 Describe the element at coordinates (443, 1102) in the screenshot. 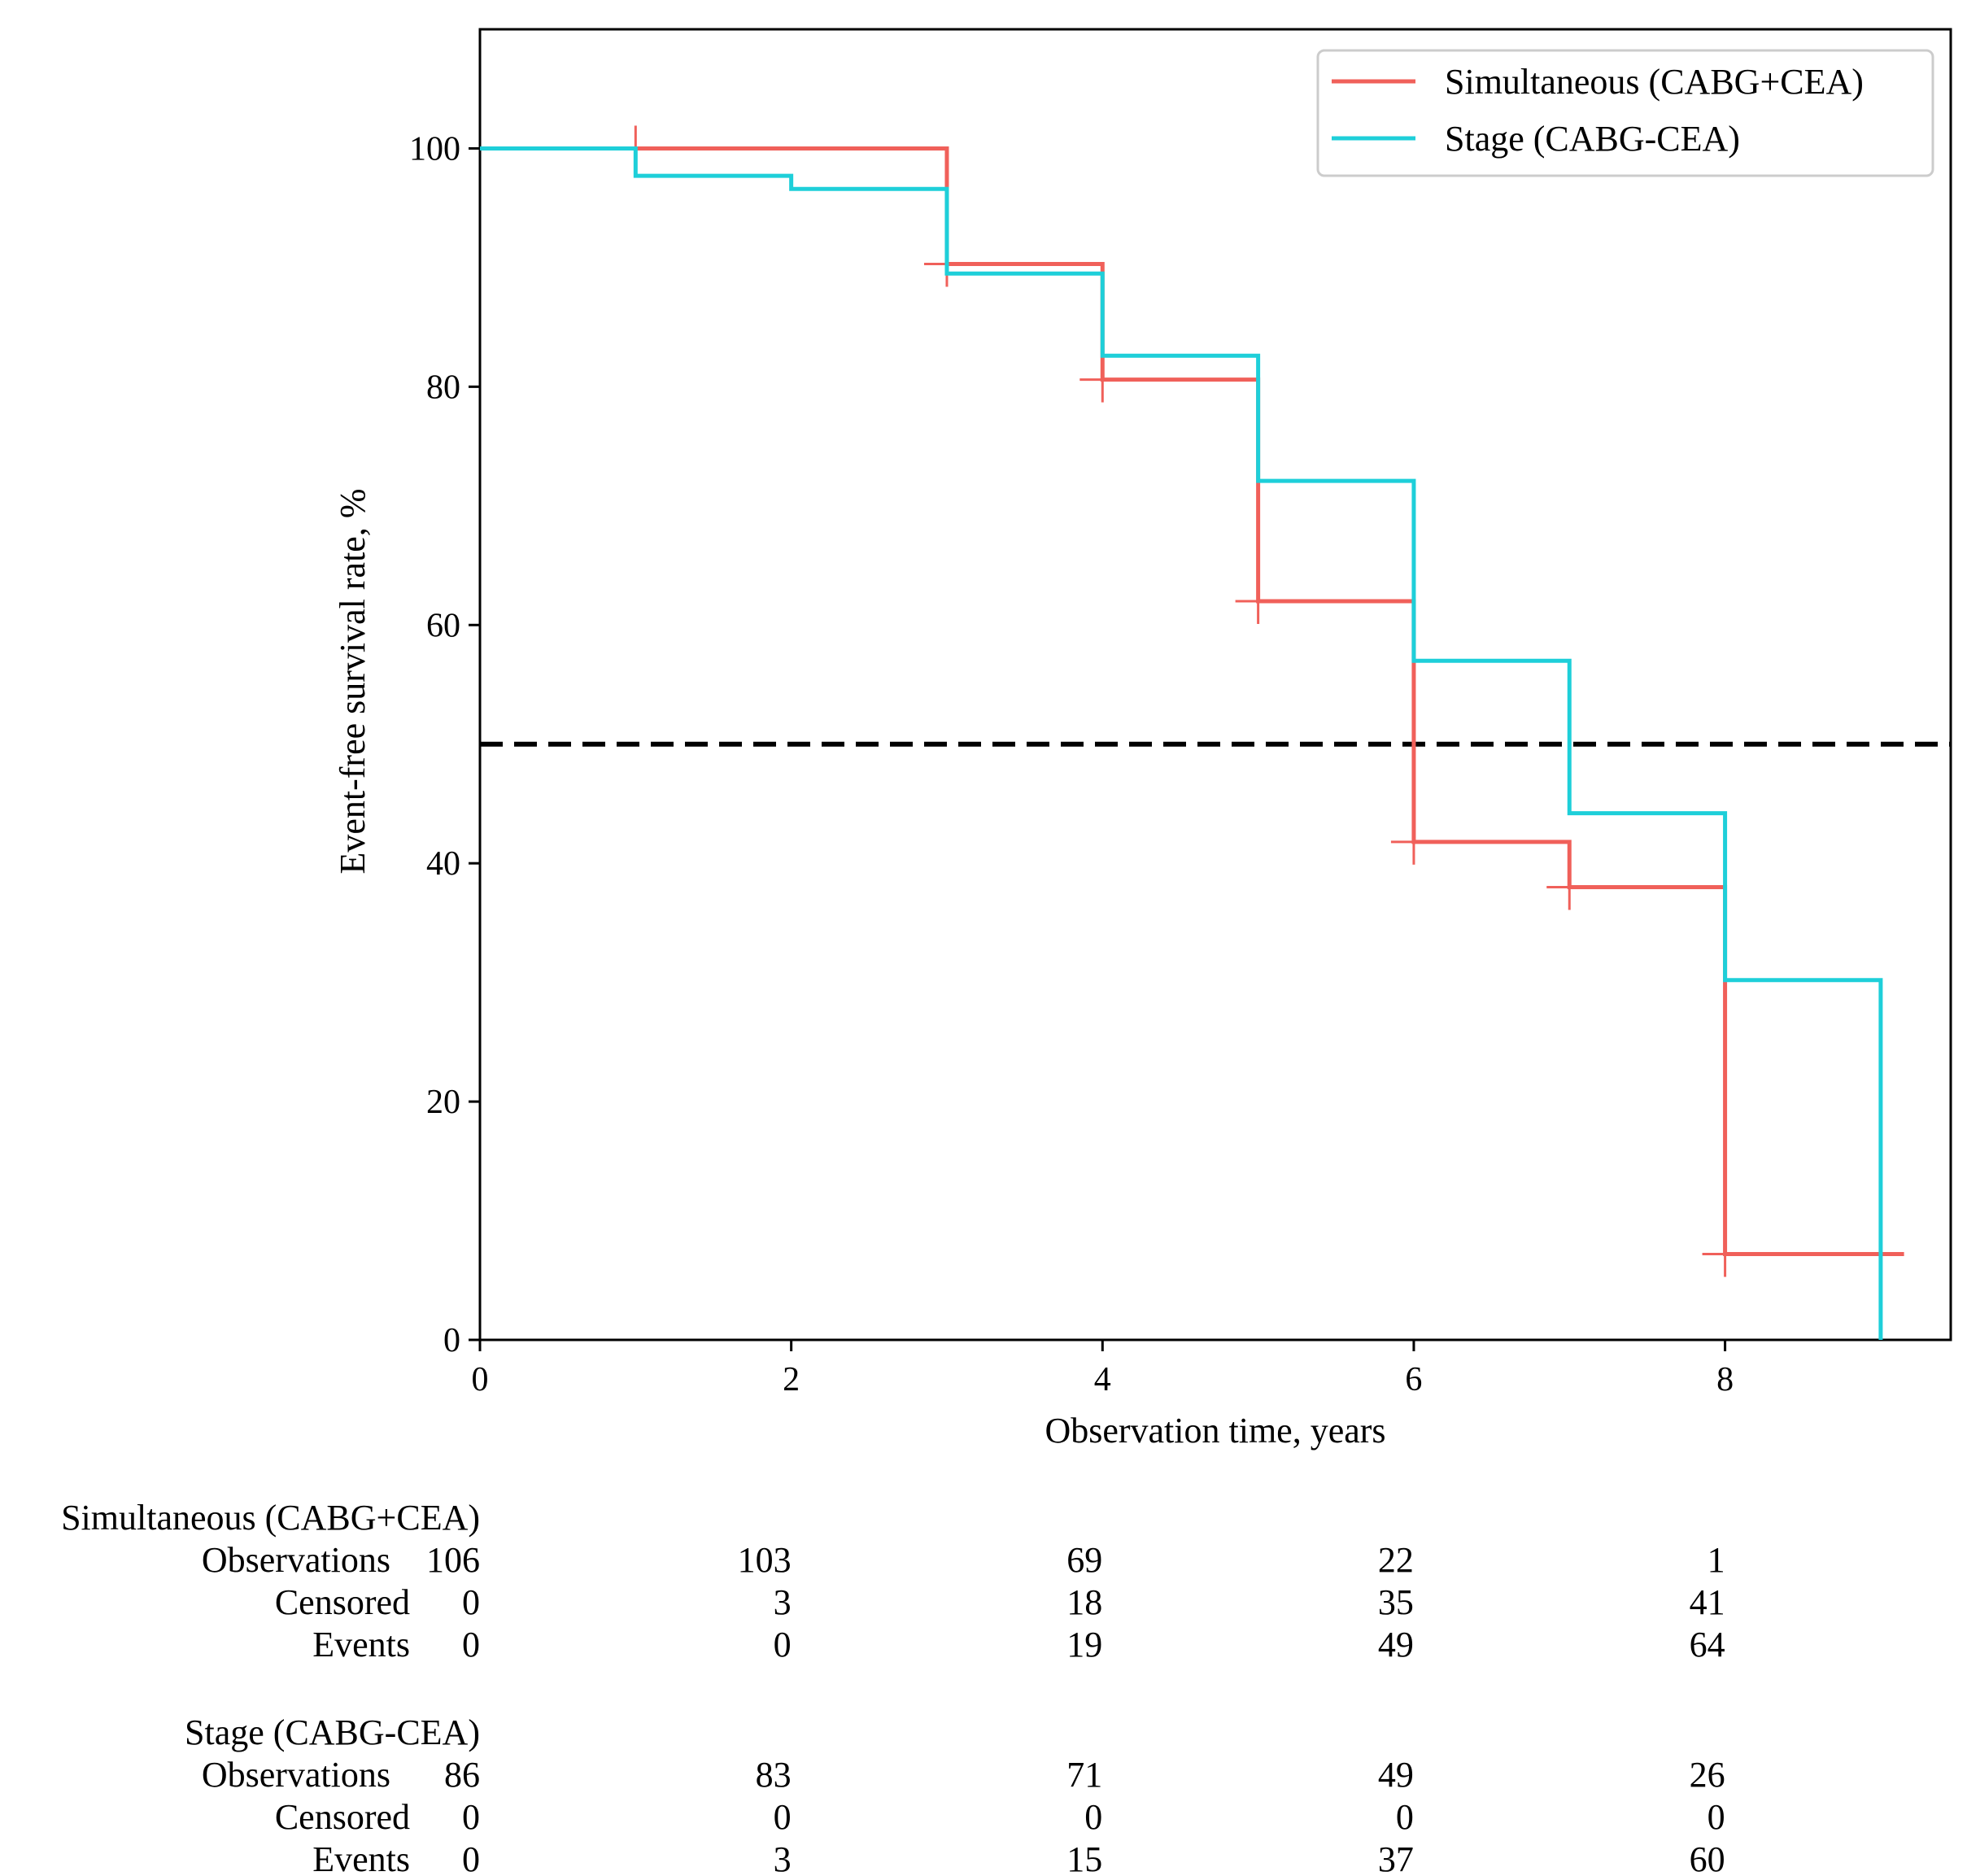

I see `y-tick-label-20: 20` at that location.